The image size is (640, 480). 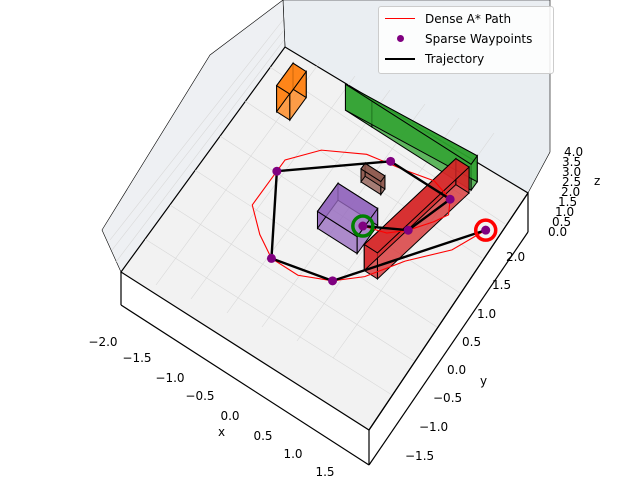 What do you see at coordinates (292, 454) in the screenshot?
I see `x-tick-label: 1.0` at bounding box center [292, 454].